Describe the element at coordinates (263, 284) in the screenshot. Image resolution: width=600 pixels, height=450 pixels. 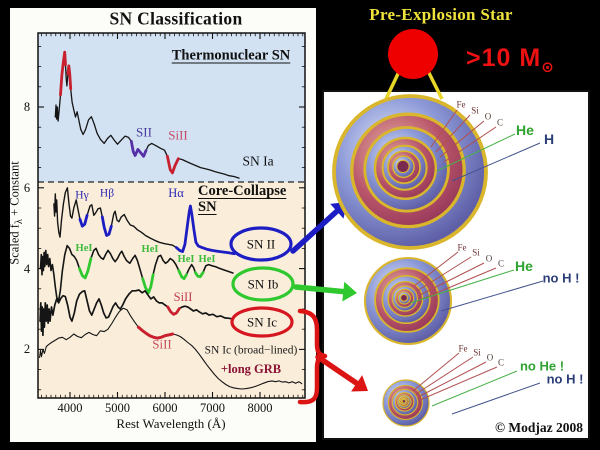
I see `sn-ib-oval` at that location.